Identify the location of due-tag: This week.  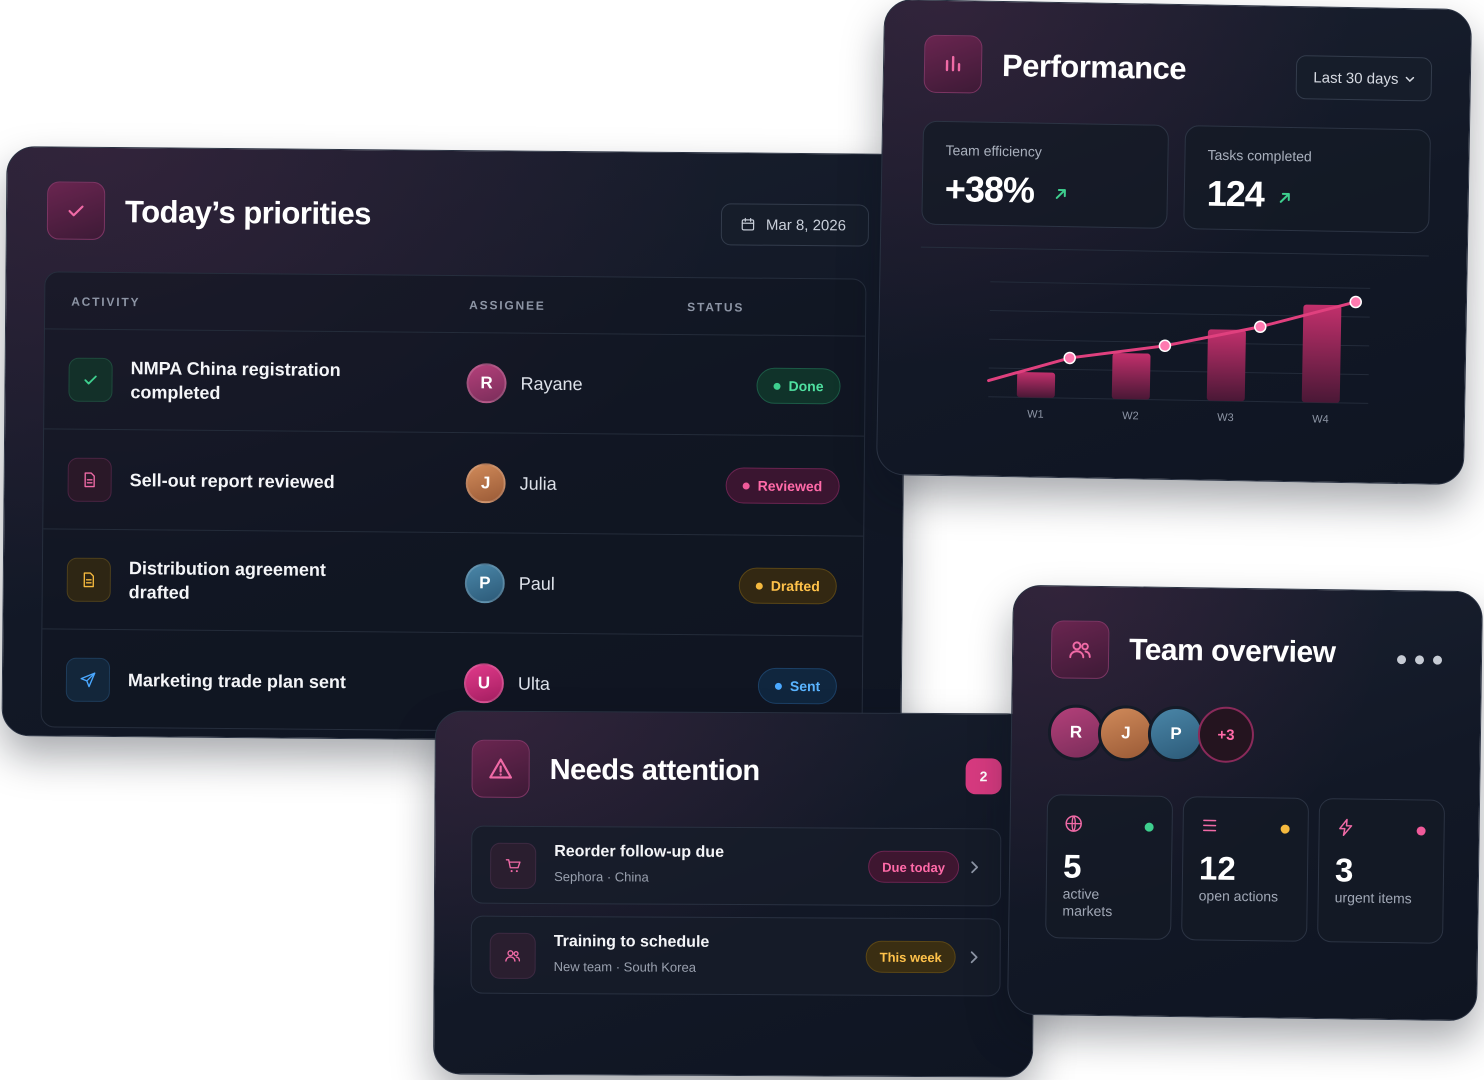
(910, 957).